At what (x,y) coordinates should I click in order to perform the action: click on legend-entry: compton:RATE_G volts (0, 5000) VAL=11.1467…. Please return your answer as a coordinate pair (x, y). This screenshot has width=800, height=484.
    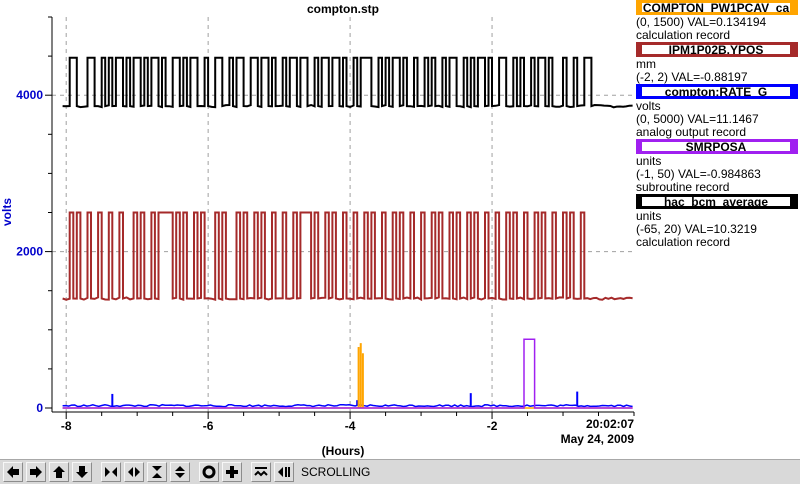
    Looking at the image, I should click on (718, 111).